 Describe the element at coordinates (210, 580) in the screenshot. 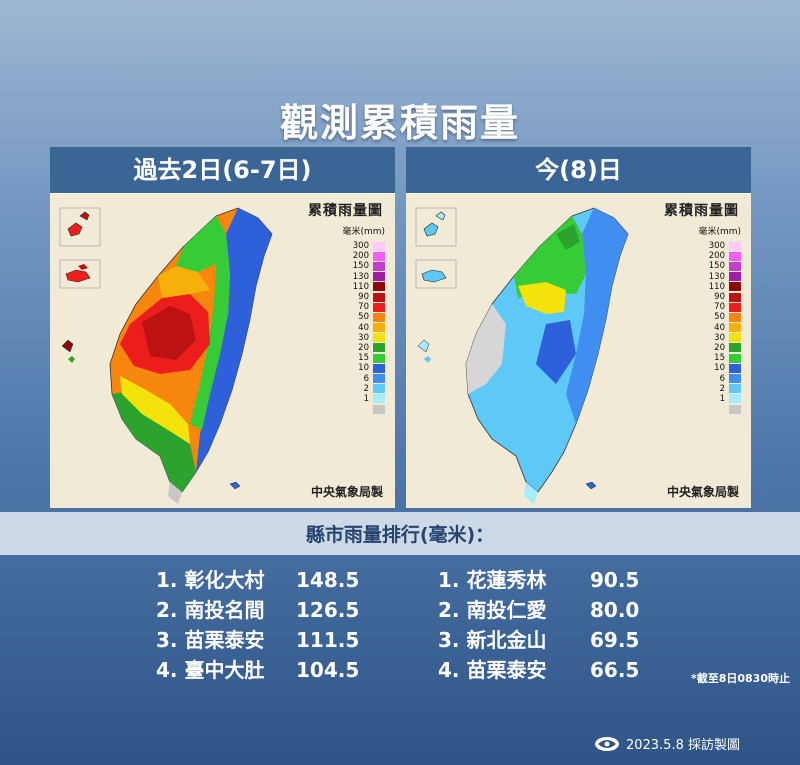

I see `rank-location: 1. 彰化大村` at that location.